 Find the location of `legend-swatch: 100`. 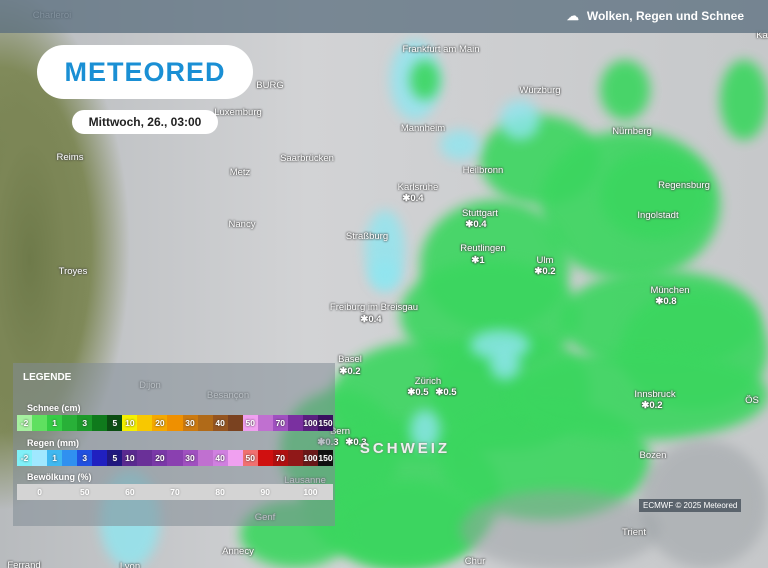

legend-swatch: 100 is located at coordinates (310, 492).